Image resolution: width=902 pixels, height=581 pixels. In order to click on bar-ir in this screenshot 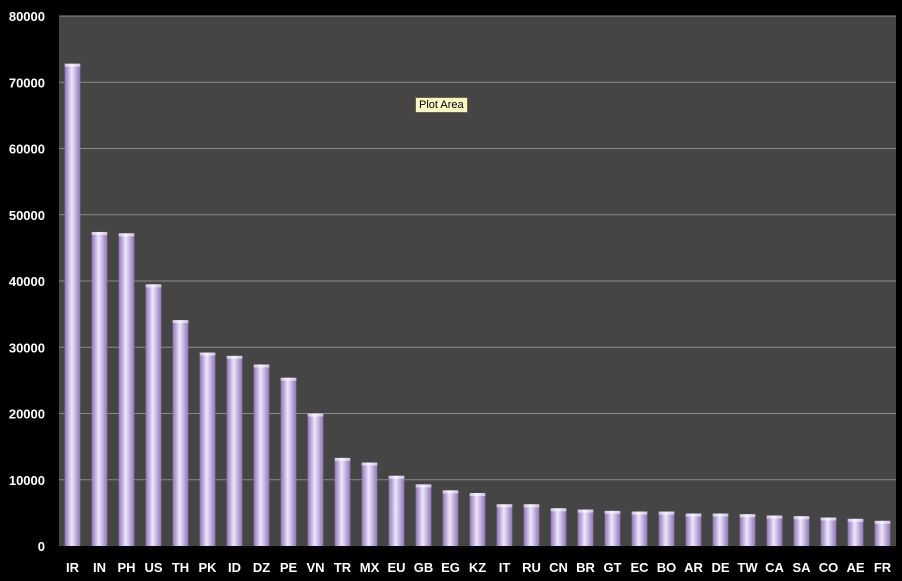, I will do `click(72, 304)`.